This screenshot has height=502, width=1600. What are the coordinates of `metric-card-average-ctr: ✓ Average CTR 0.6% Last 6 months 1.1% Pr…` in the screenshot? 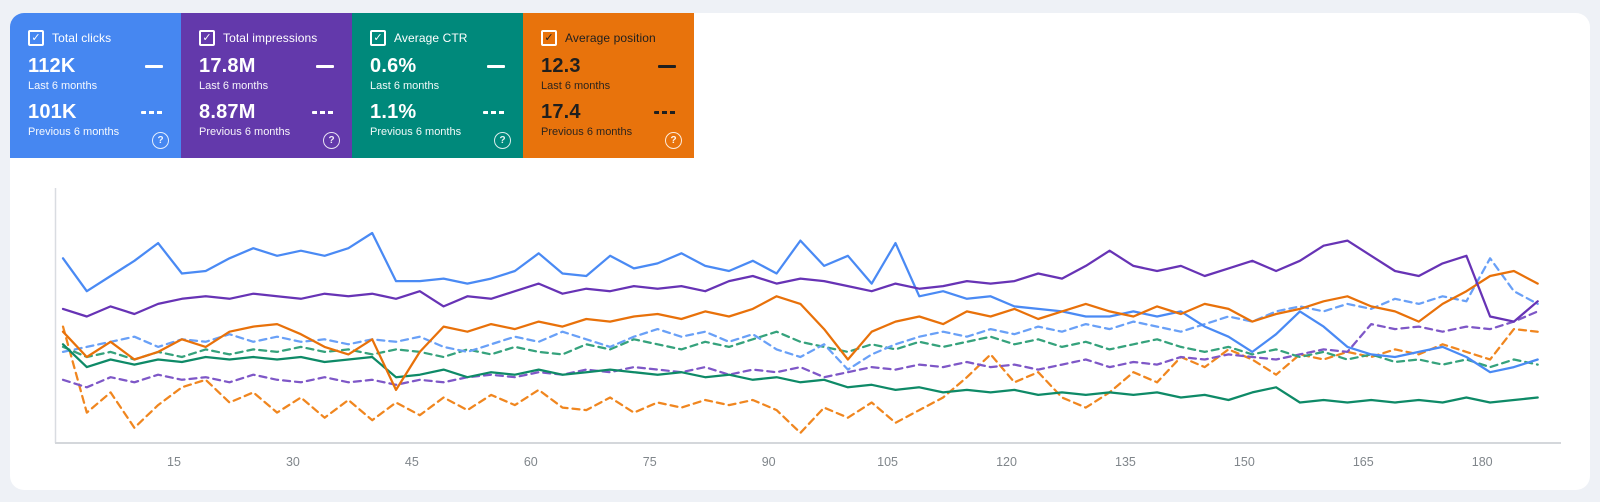 It's located at (437, 85).